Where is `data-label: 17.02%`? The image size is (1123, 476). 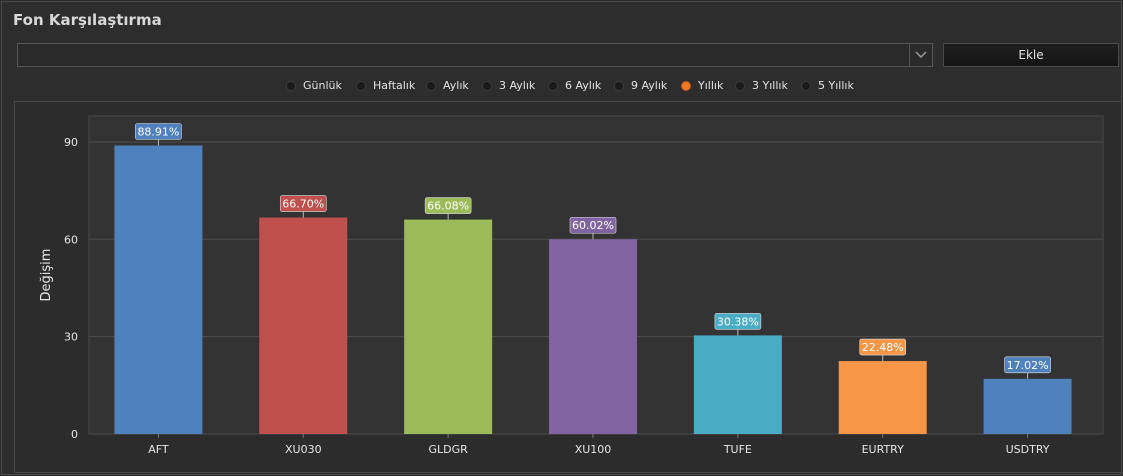 data-label: 17.02% is located at coordinates (1028, 365).